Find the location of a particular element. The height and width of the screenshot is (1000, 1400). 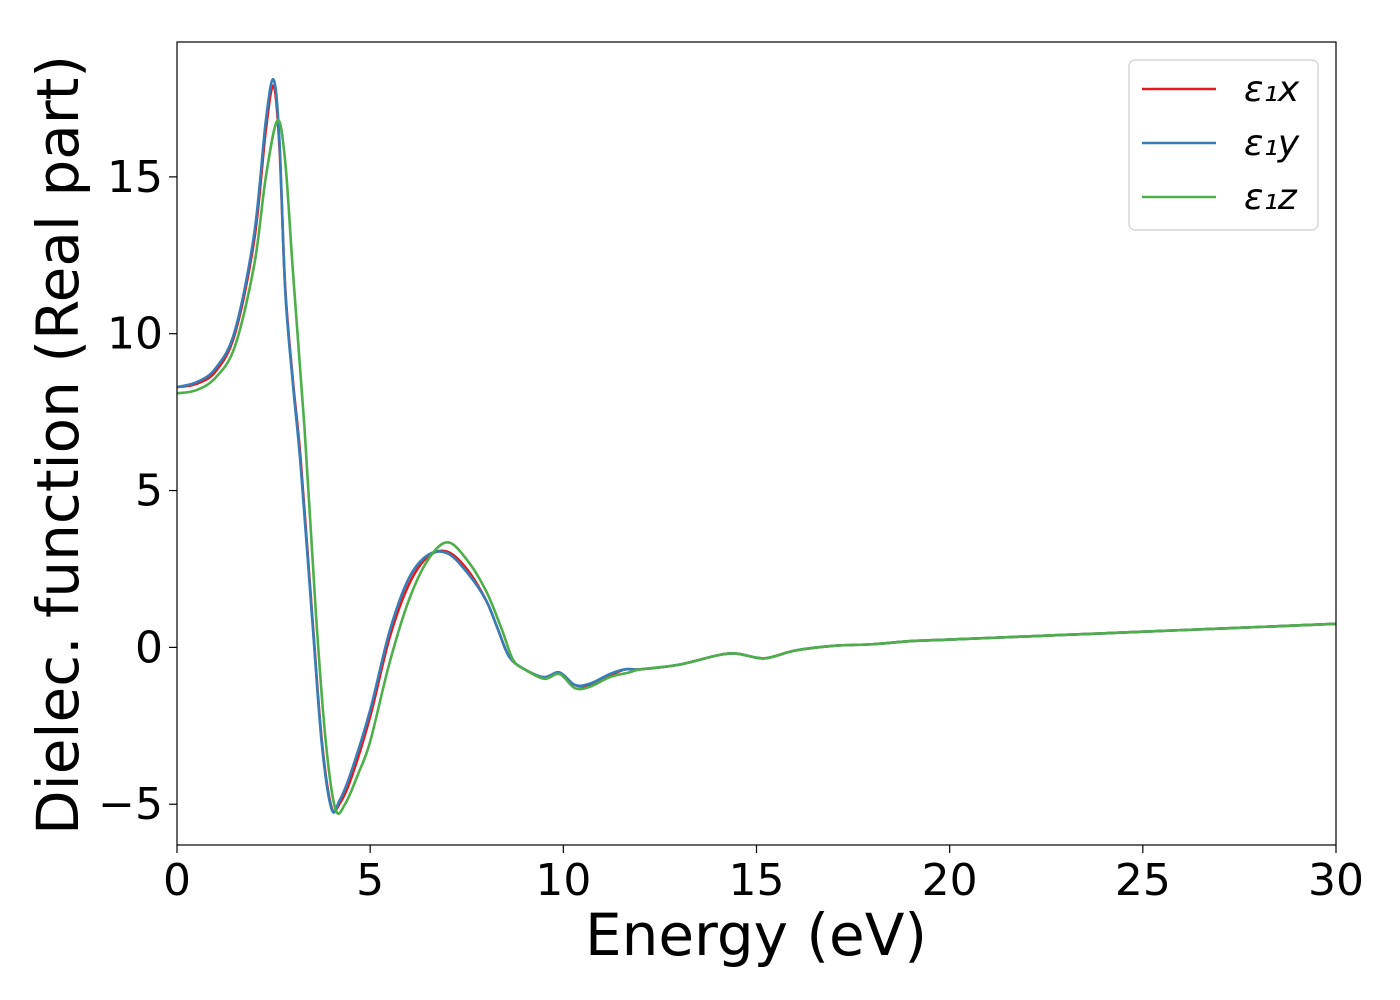

y-tick-label: 15 is located at coordinates (135, 177).